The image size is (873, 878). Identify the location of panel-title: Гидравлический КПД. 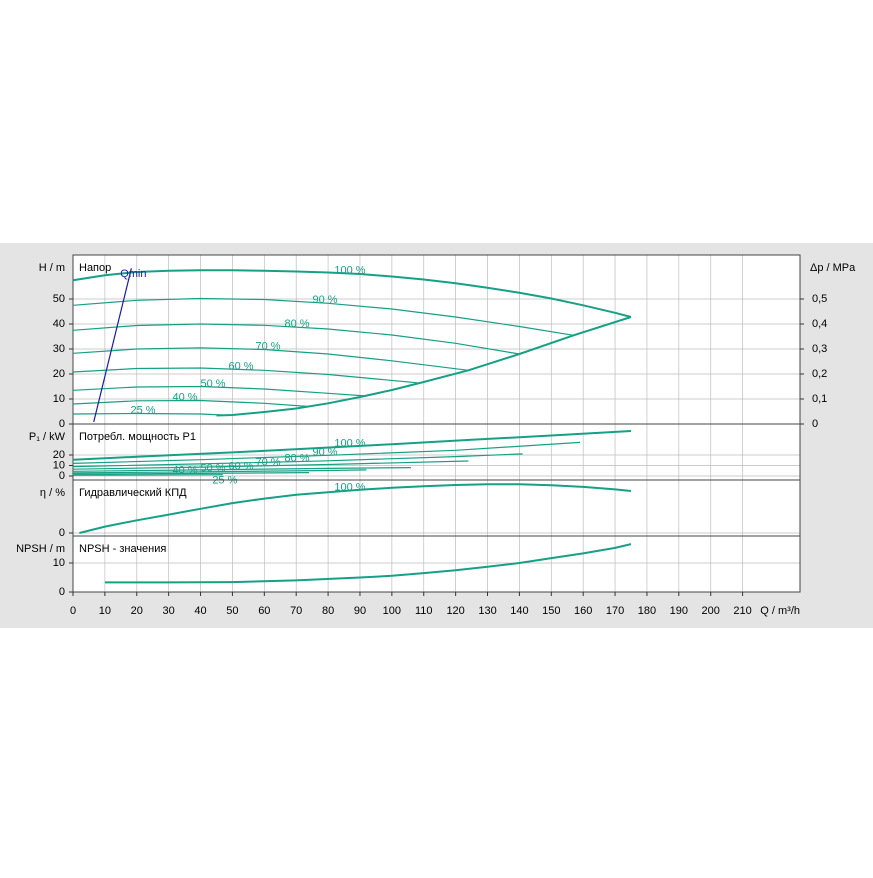
(133, 493).